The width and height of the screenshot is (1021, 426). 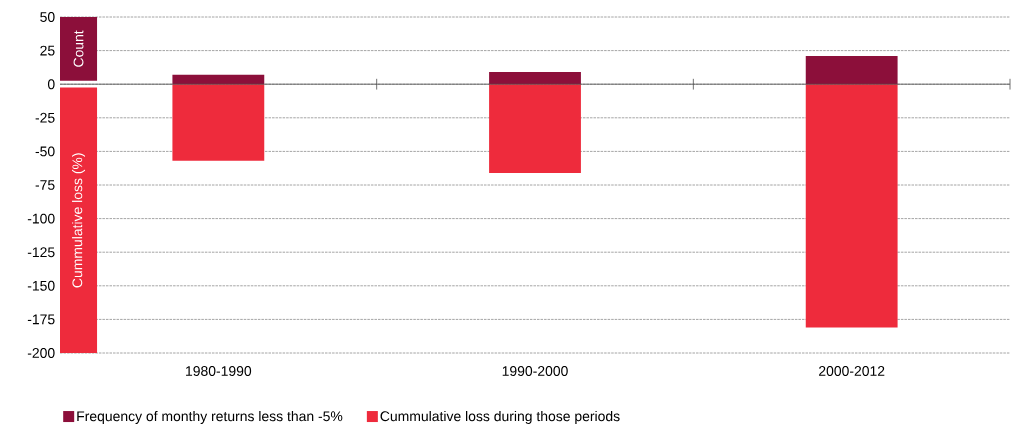 I want to click on legend-label: Cummulative loss during those periods, so click(x=500, y=417).